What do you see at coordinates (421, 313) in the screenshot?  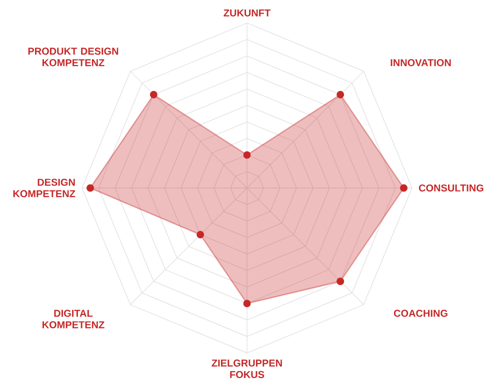 I see `spoke-label: COACHING` at bounding box center [421, 313].